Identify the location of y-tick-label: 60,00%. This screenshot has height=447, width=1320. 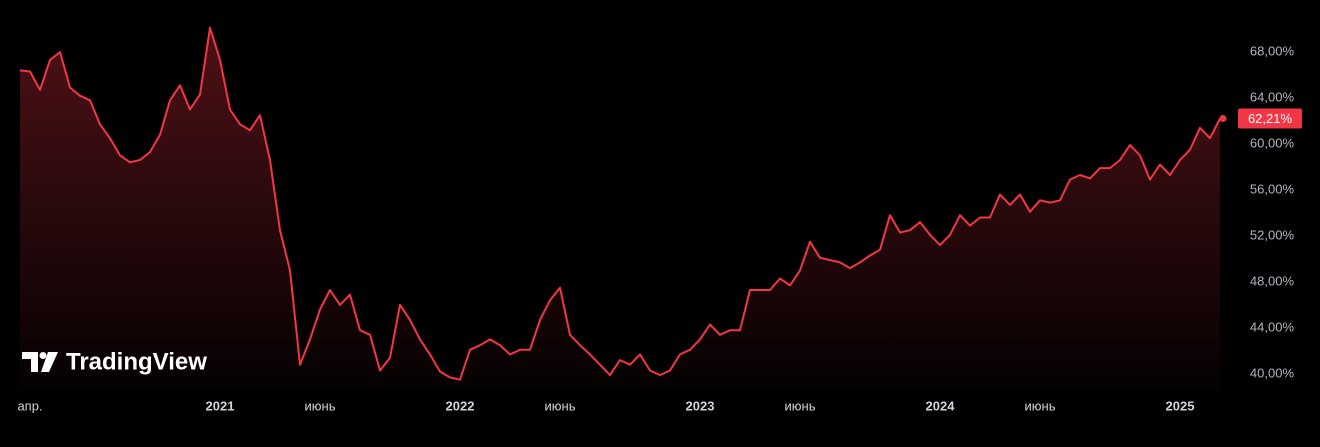
(1272, 142).